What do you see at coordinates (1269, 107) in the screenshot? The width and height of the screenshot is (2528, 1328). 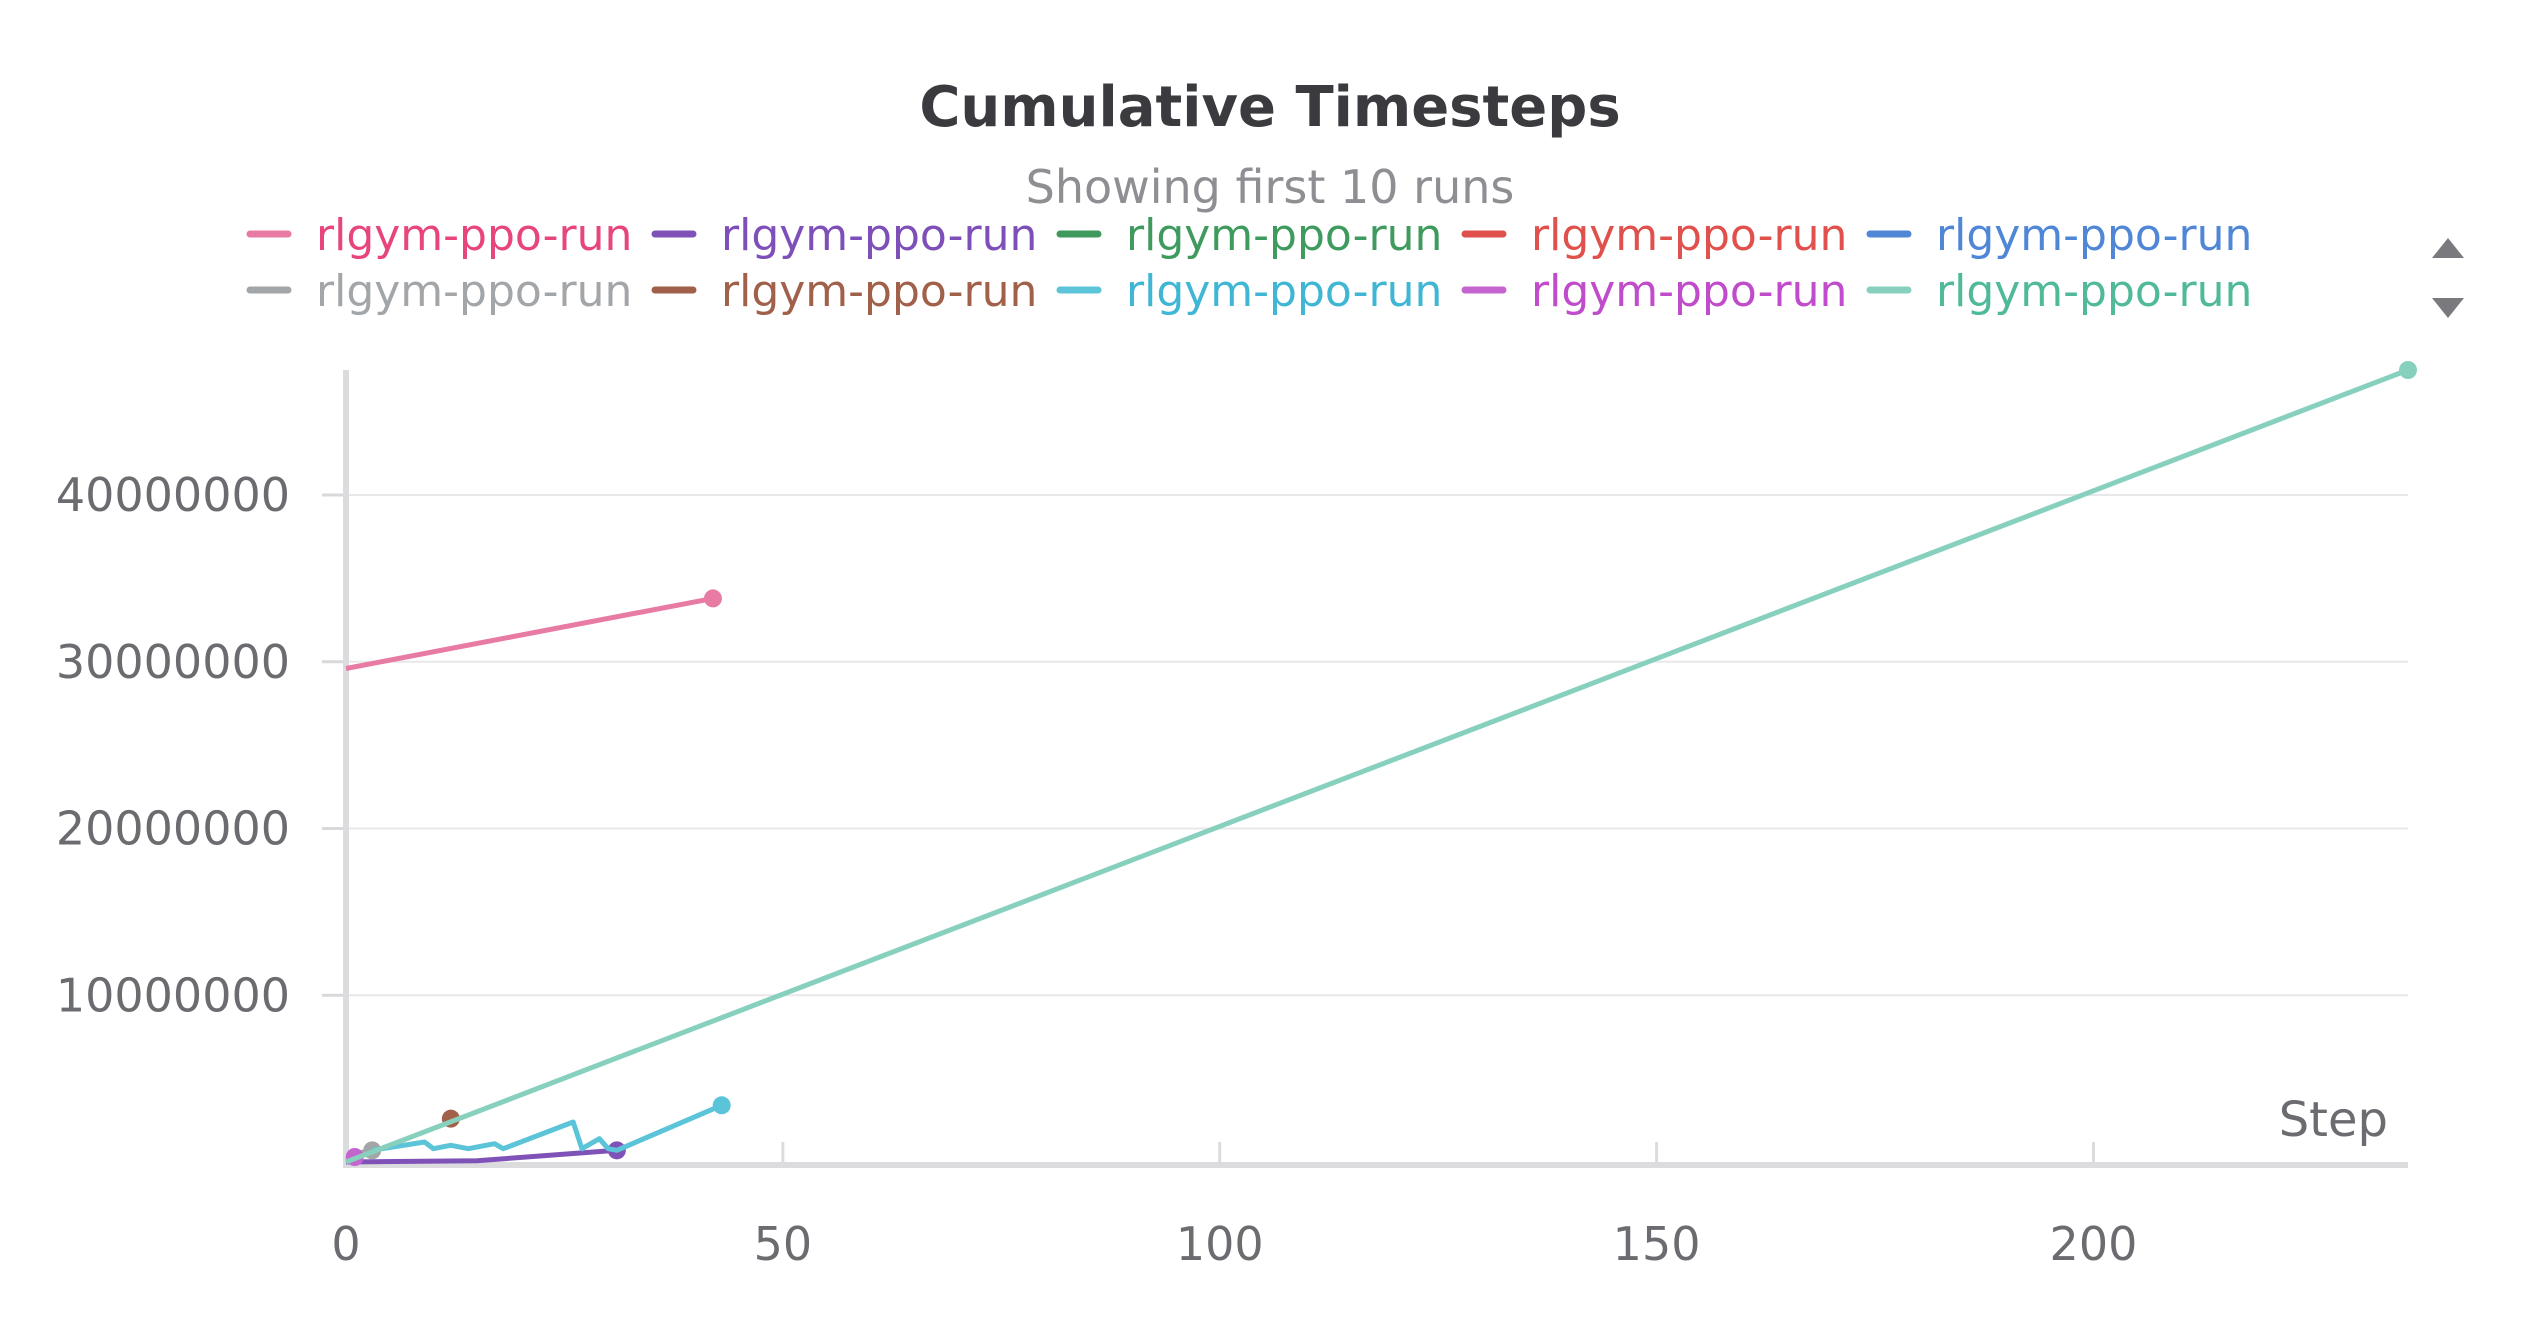 I see `chart-title: Cumulative Timesteps` at bounding box center [1269, 107].